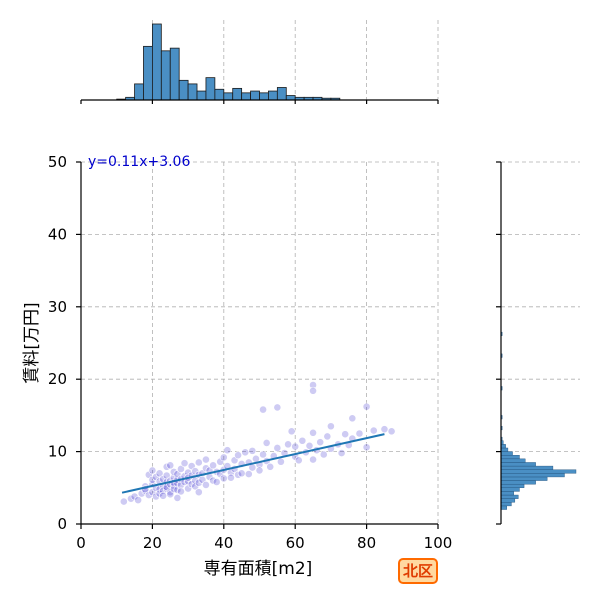 The image size is (600, 600). Describe the element at coordinates (253, 463) in the screenshot. I see `regression-line` at that location.